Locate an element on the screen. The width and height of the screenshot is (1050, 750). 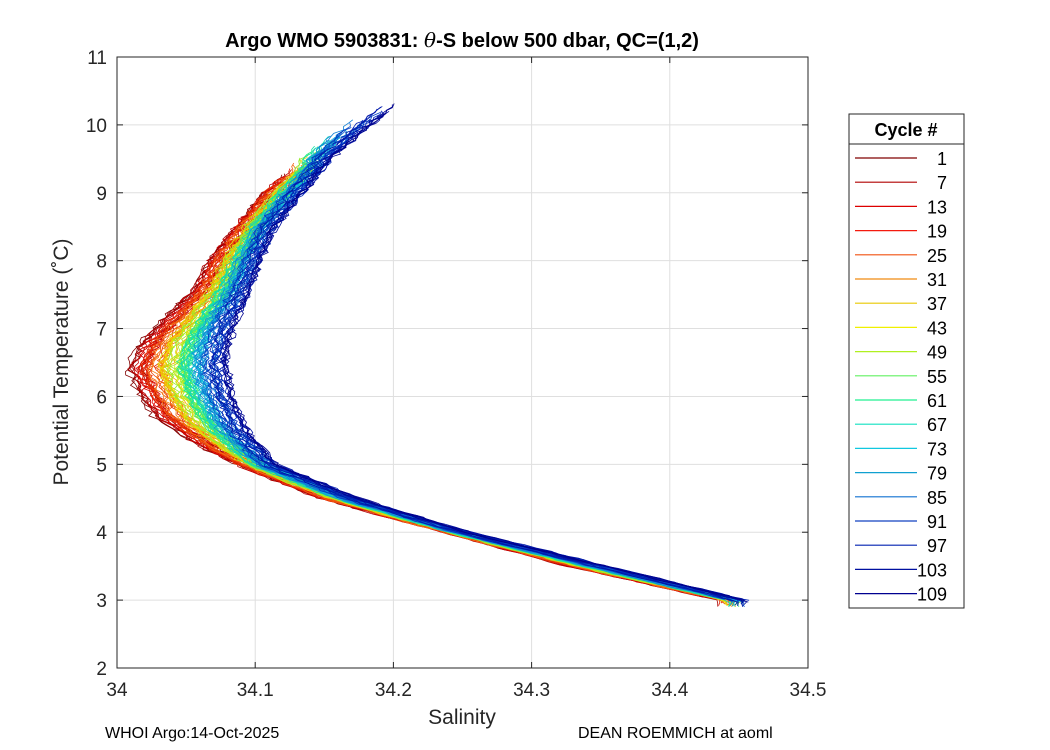
legend-label: 7 is located at coordinates (942, 183).